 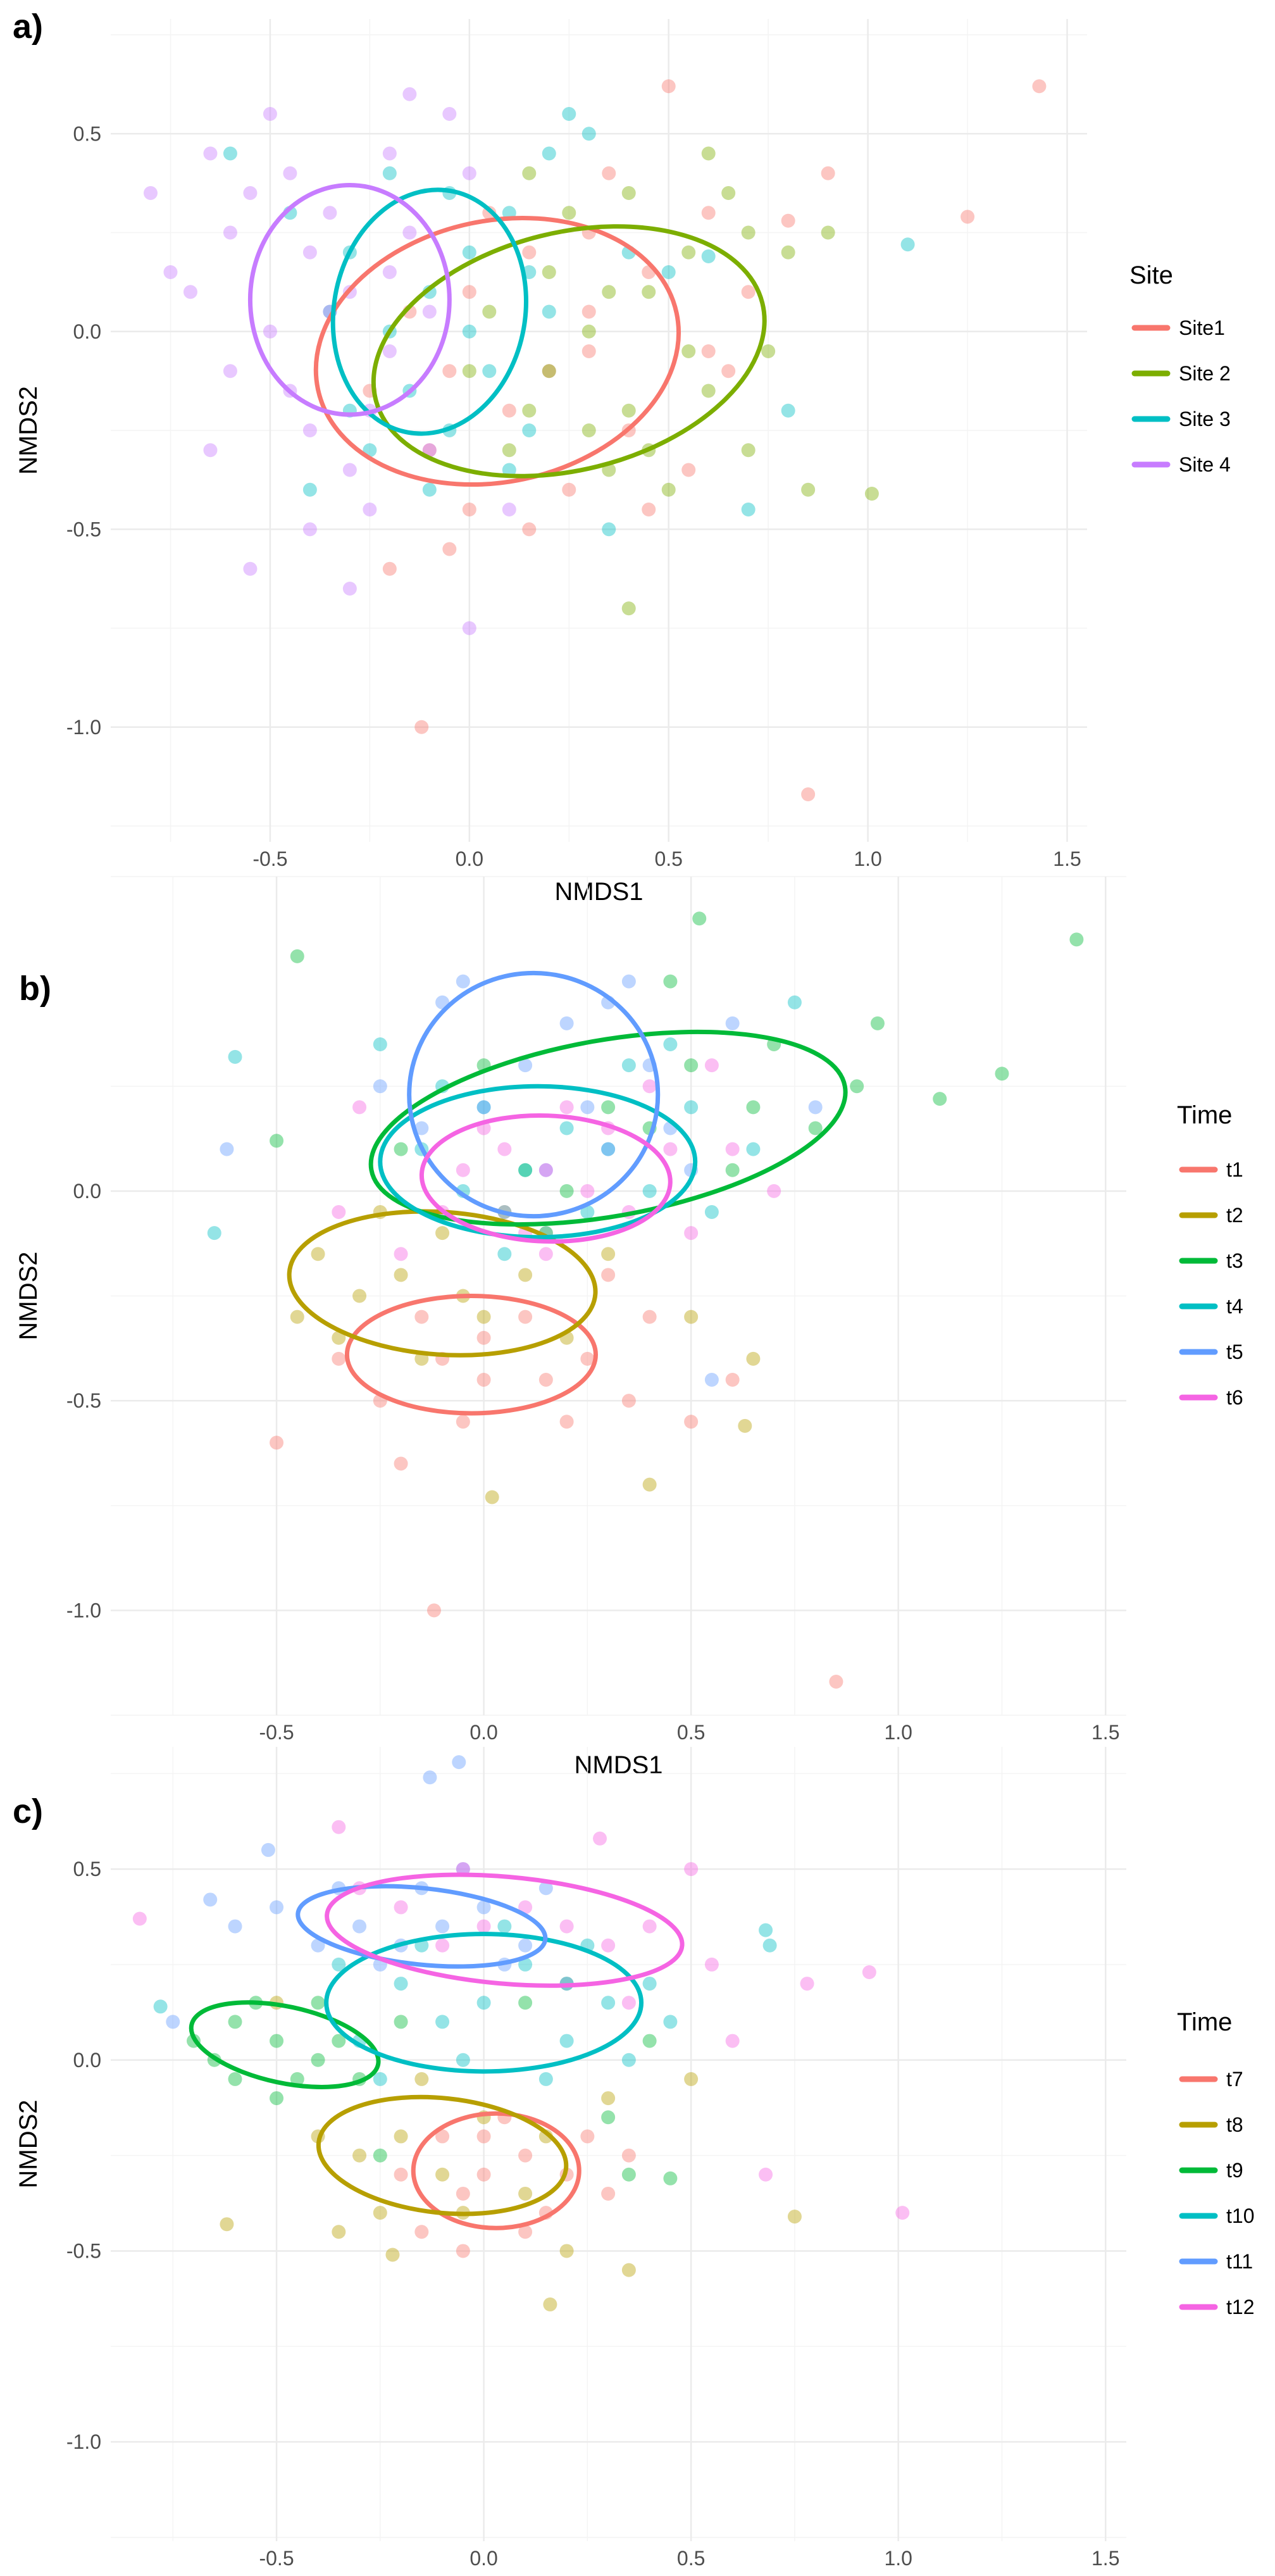 I want to click on legend: Time t1 t2 t3 t4 t5 t6, so click(x=1210, y=1255).